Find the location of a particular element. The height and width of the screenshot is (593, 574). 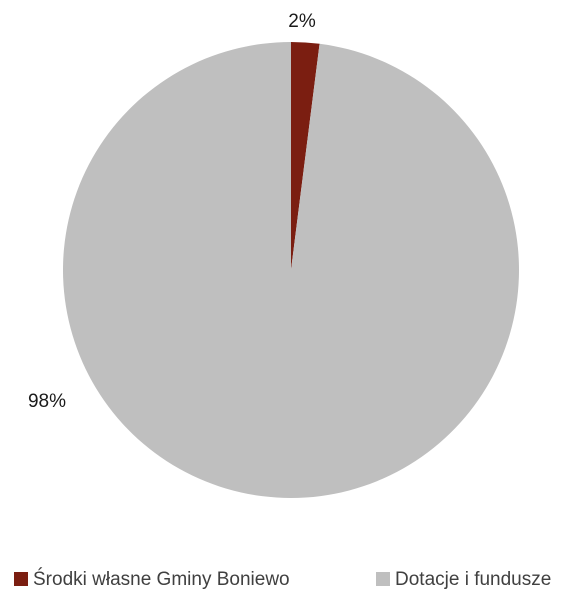

legend-label-srodki-wlasne: Środki własne Gminy Boniewo is located at coordinates (161, 579).